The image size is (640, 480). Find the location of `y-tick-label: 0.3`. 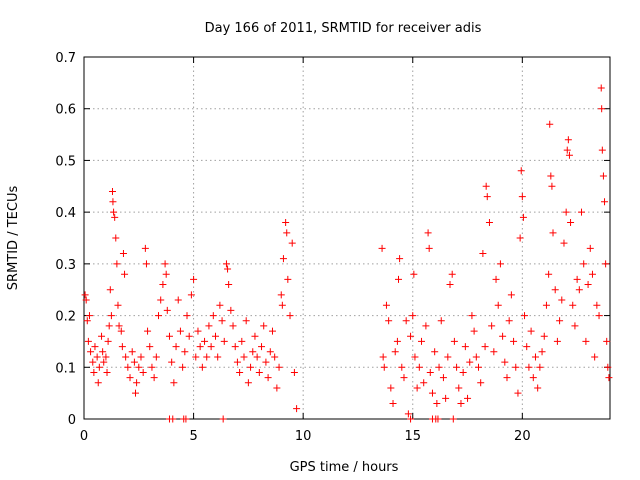

y-tick-label: 0.3 is located at coordinates (65, 265).